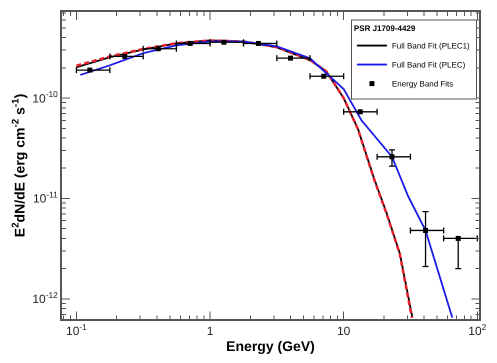 This screenshot has height=363, width=497. I want to click on x-tick-label: 10$^{-1}$, so click(77, 330).